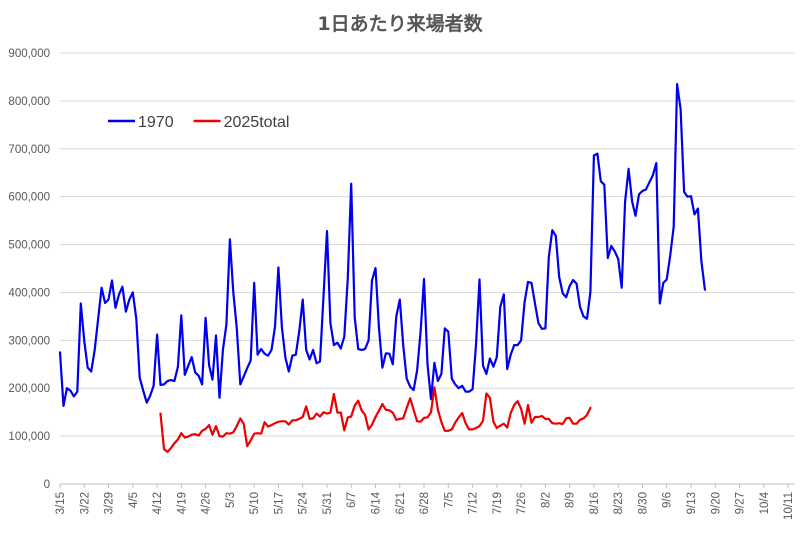  I want to click on y-tick-label: 300,000, so click(29, 341).